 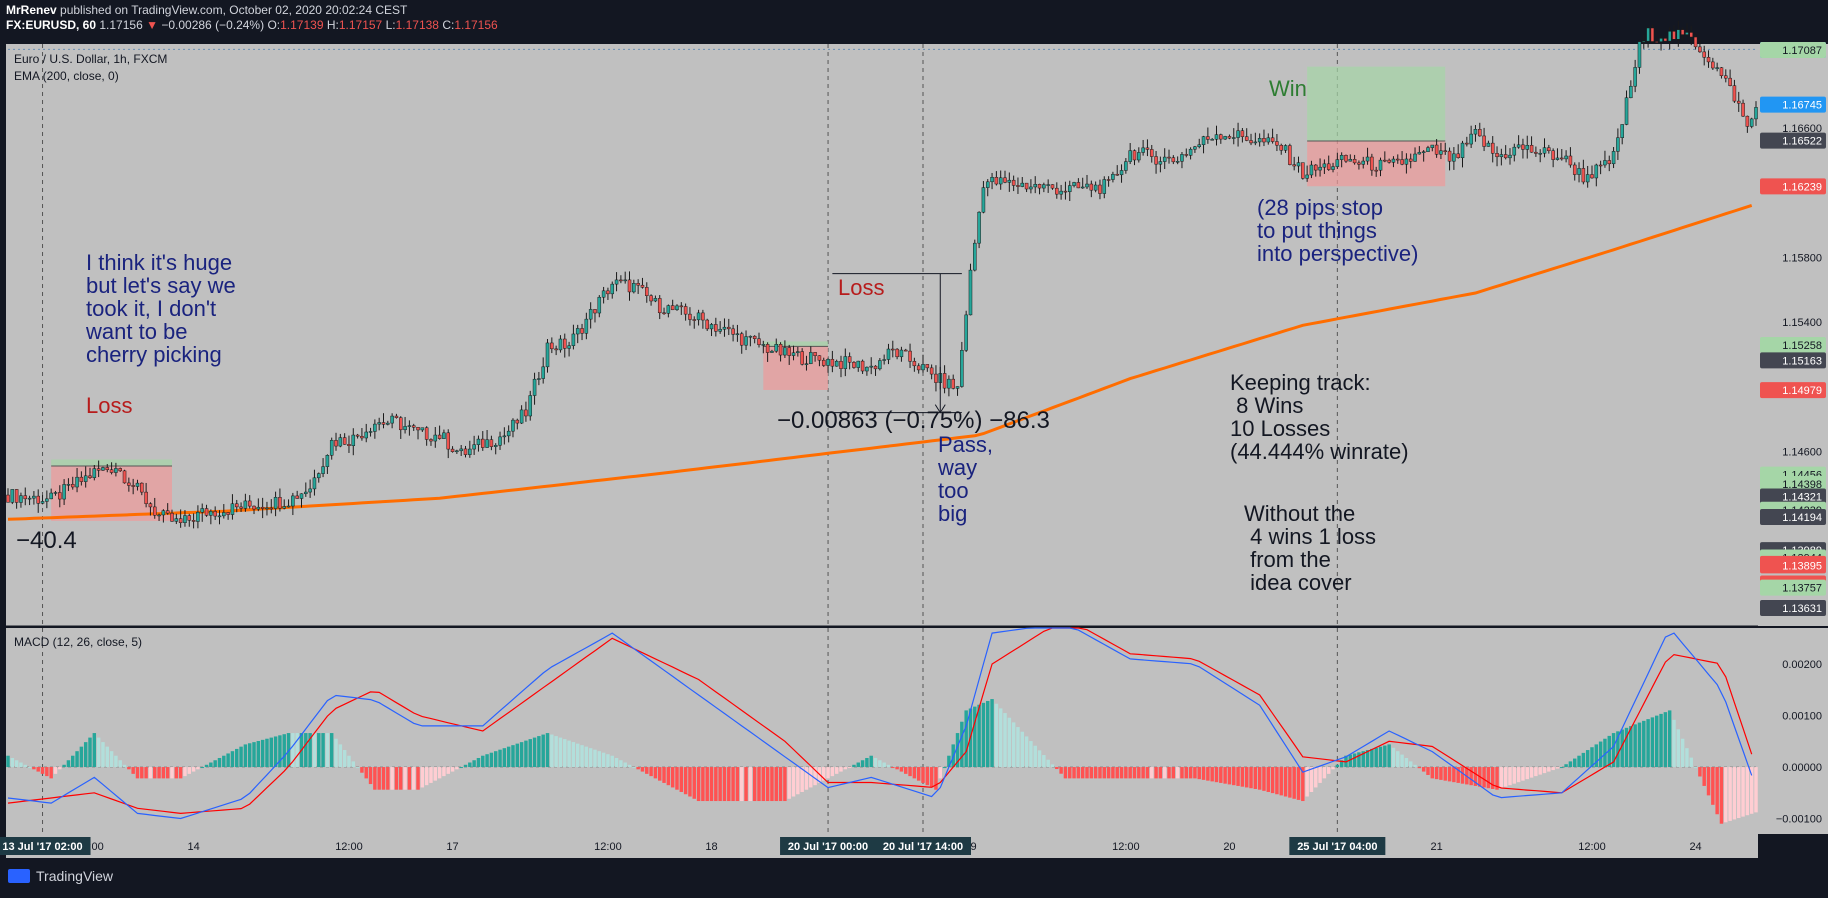 I want to click on last-price: 1.17156, so click(x=121, y=25).